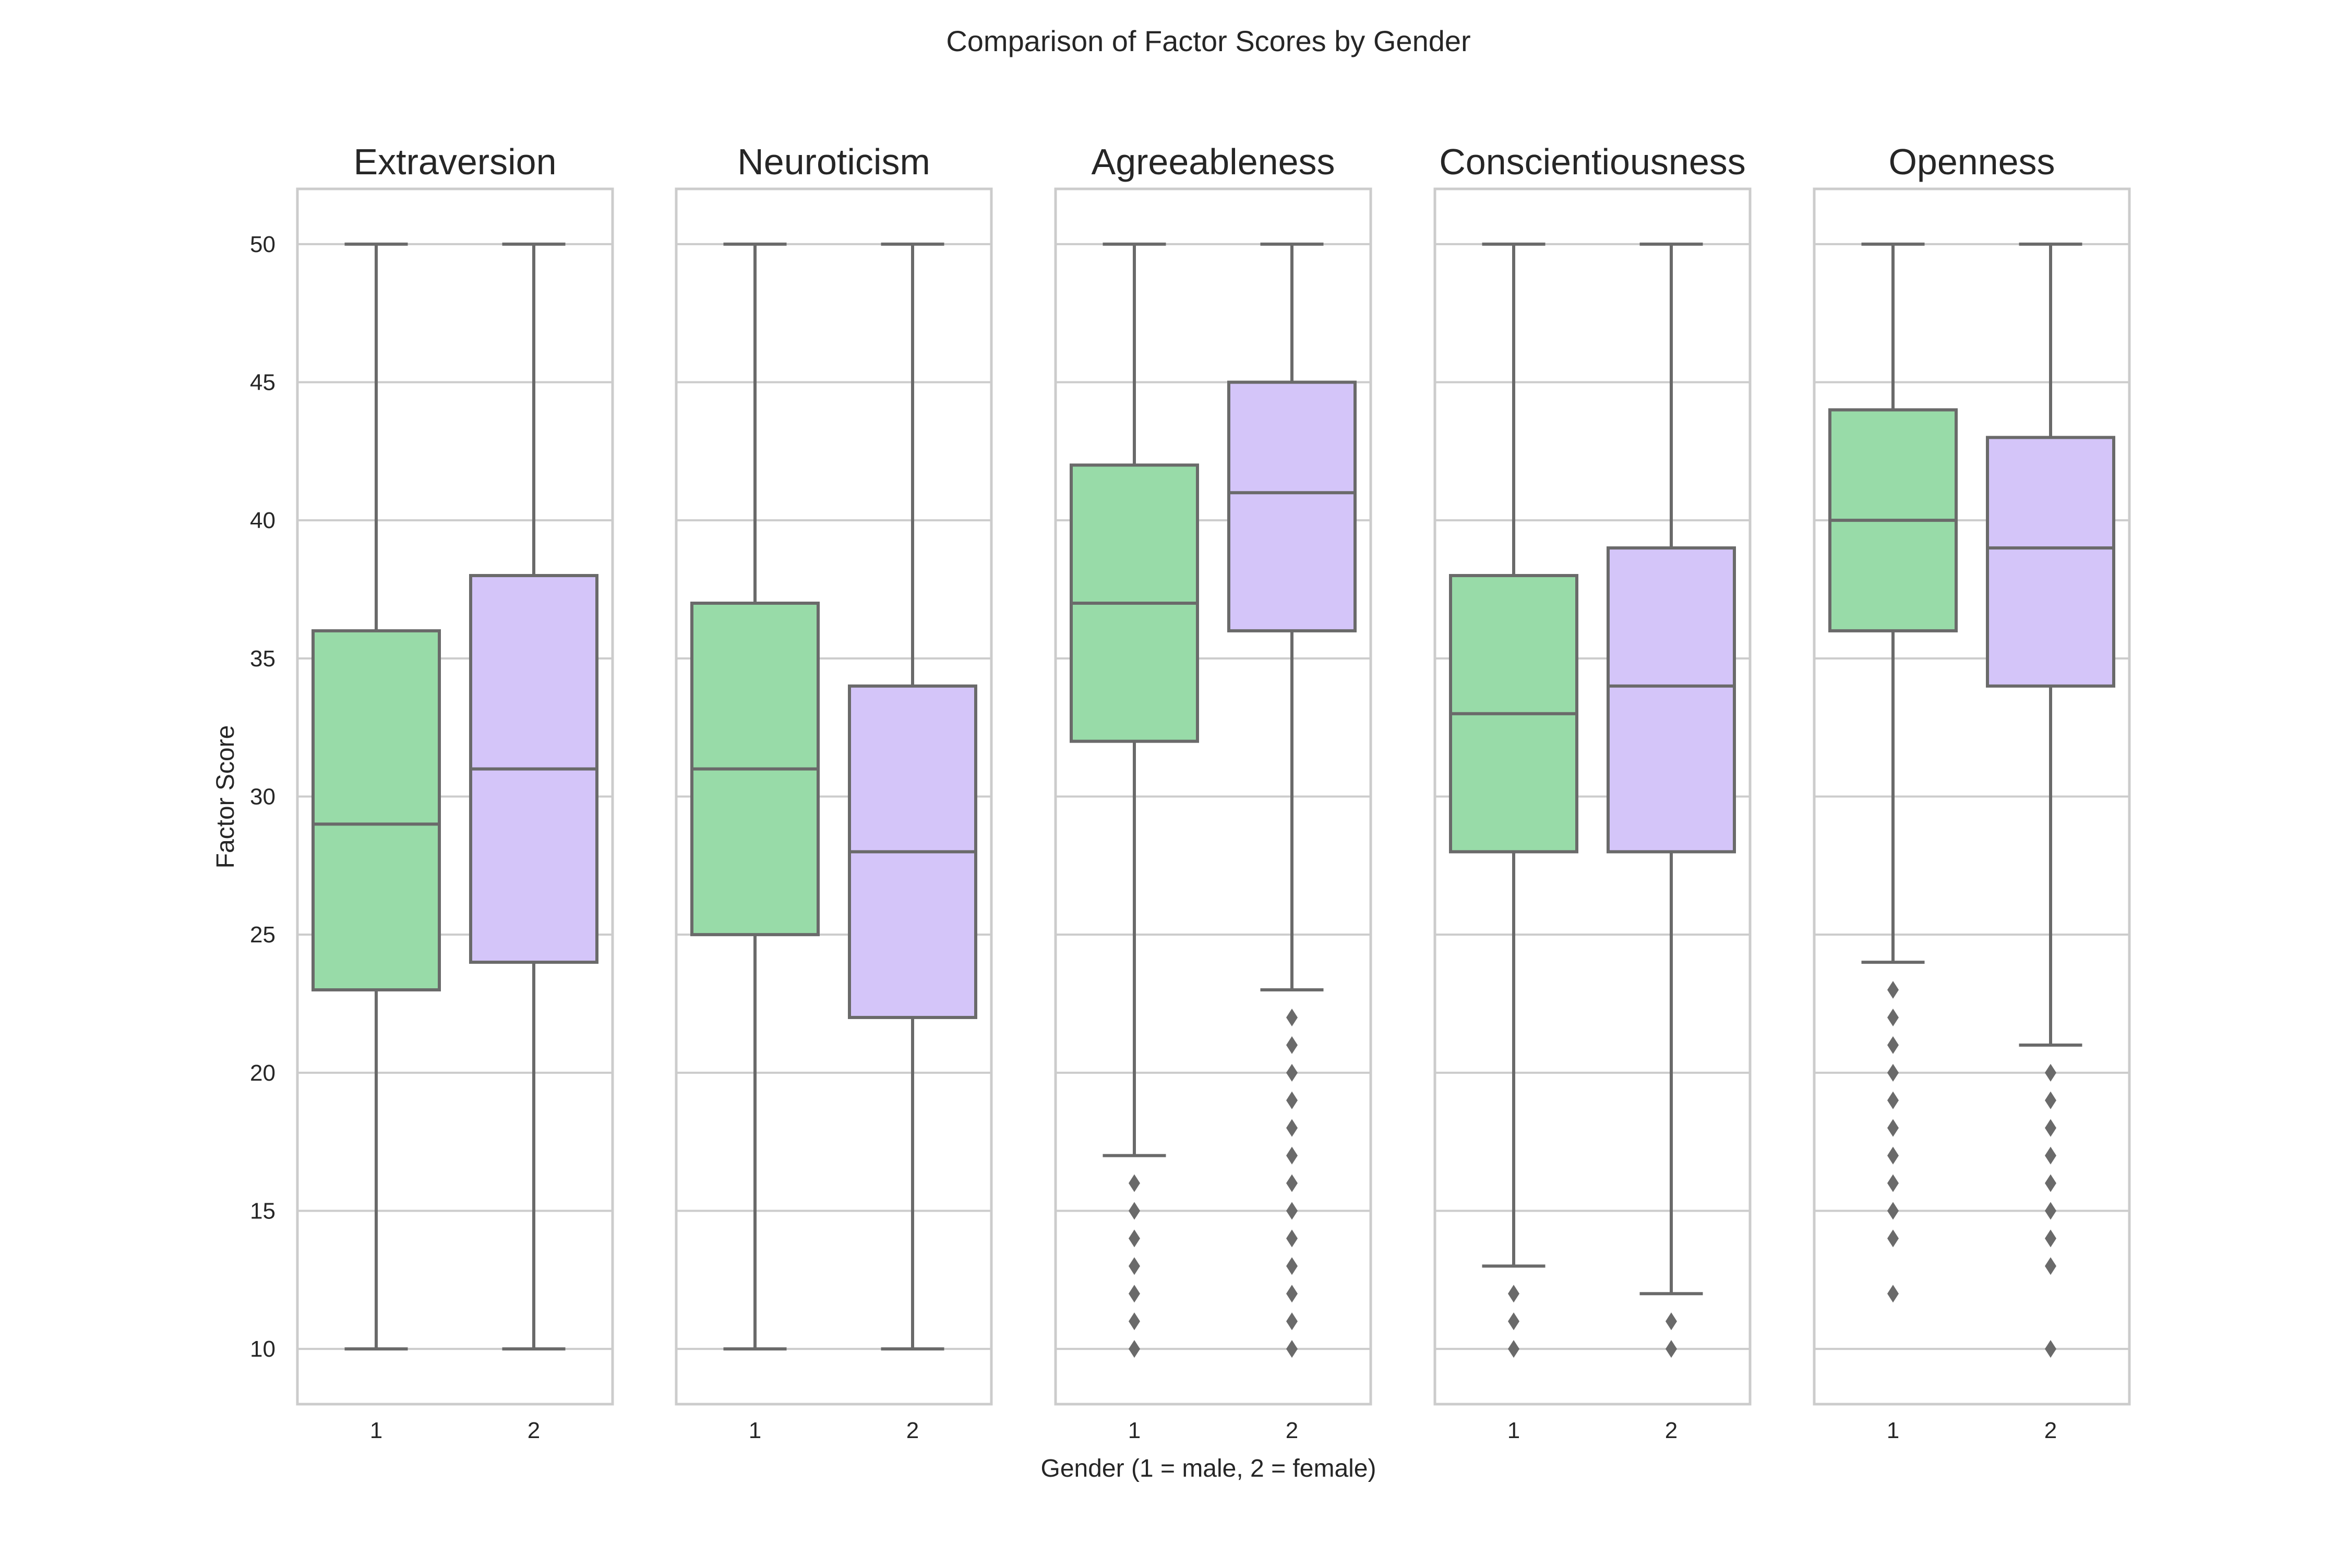  What do you see at coordinates (262, 659) in the screenshot?
I see `y-tick-label: 35` at bounding box center [262, 659].